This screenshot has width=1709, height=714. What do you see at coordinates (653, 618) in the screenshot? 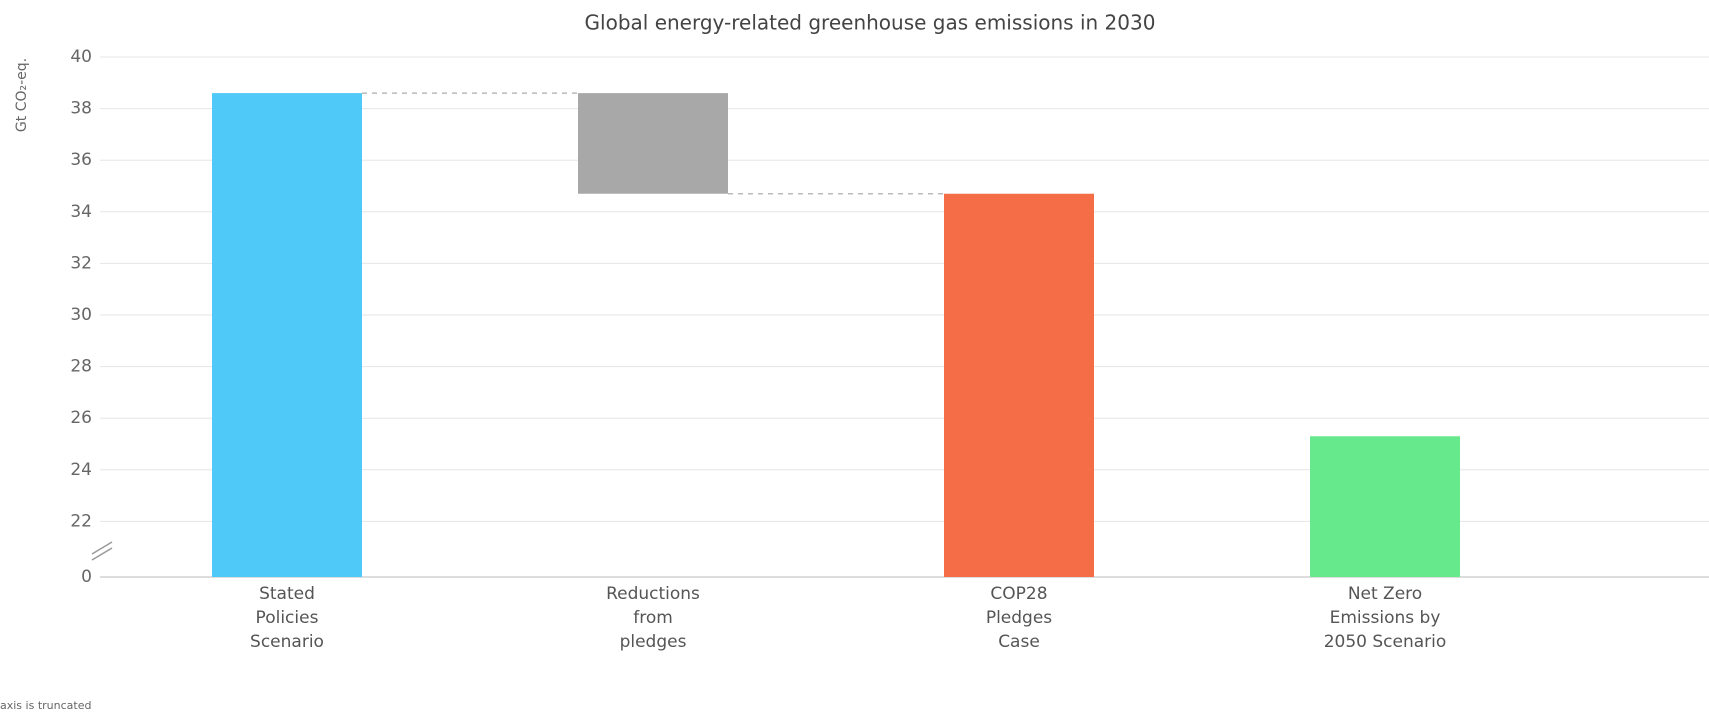
I see `x-tick-label: Reductions from pledges` at bounding box center [653, 618].